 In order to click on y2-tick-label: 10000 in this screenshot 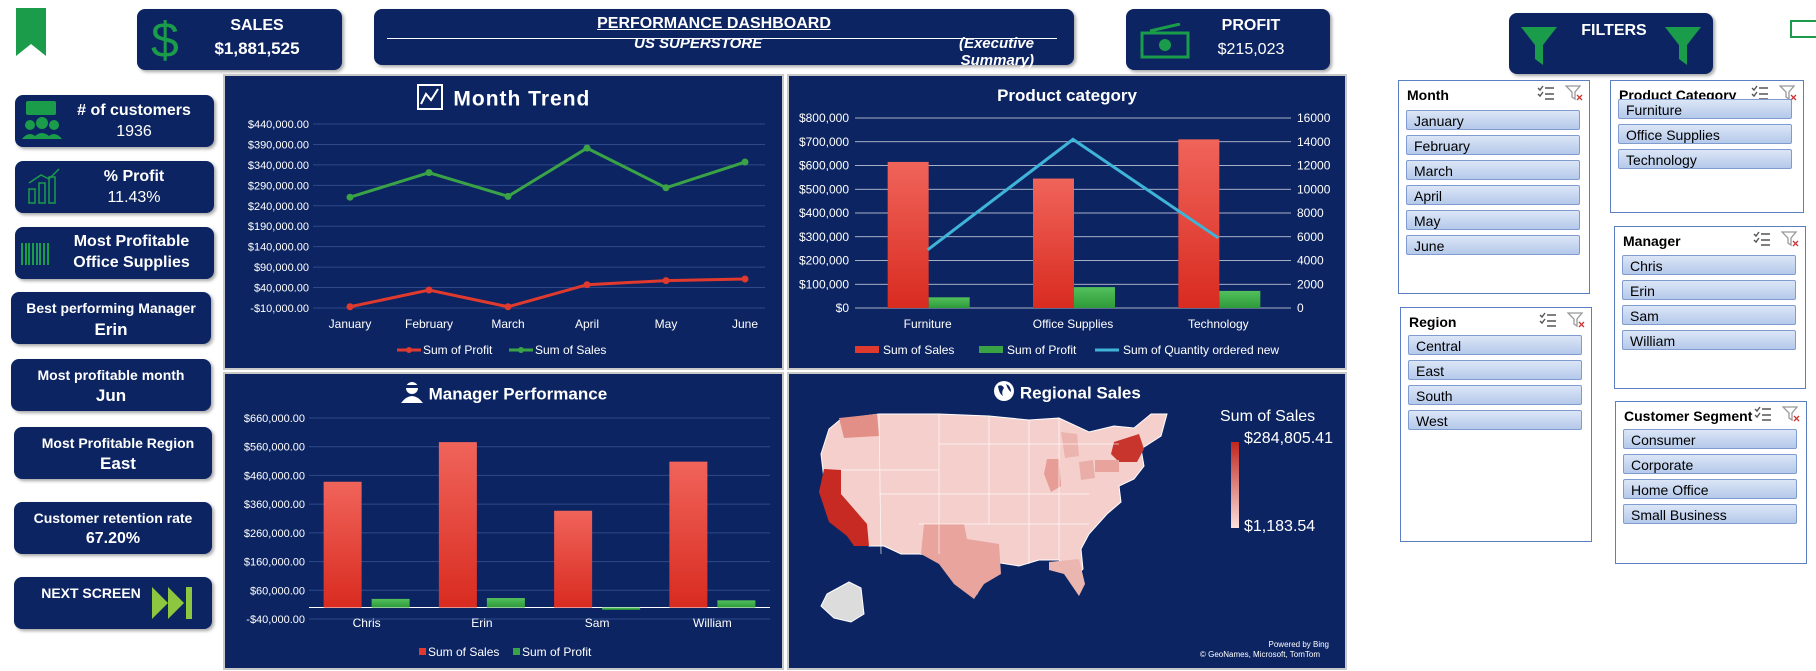, I will do `click(1314, 189)`.